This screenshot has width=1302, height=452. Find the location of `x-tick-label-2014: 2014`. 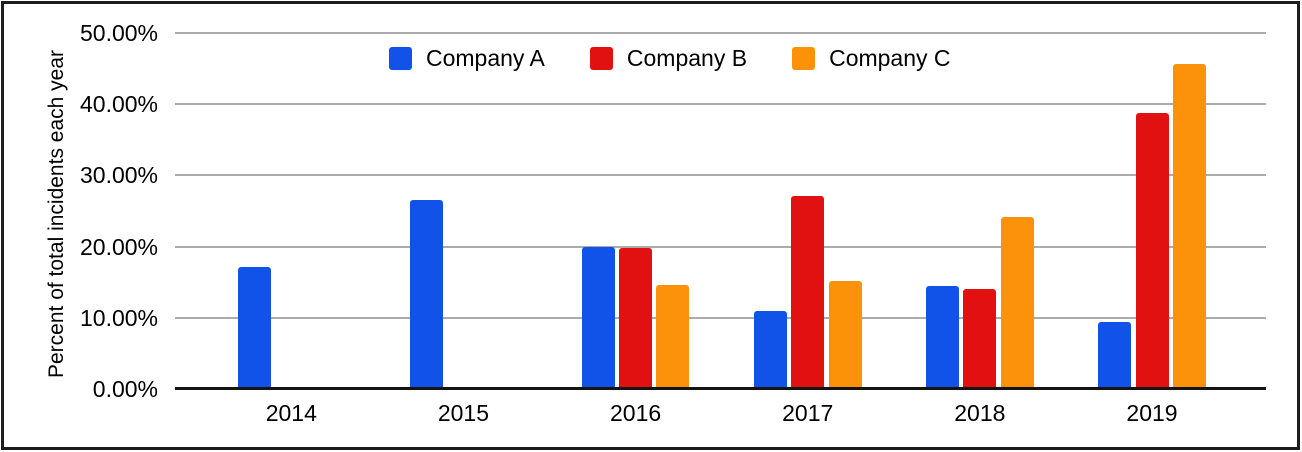

x-tick-label-2014: 2014 is located at coordinates (291, 413).